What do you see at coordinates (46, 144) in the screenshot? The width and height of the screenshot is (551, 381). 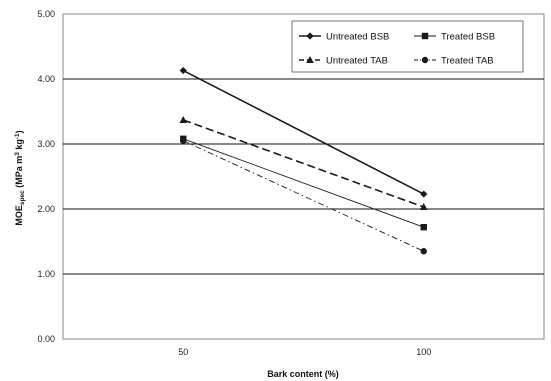 I see `y-tick-label: 3.00` at bounding box center [46, 144].